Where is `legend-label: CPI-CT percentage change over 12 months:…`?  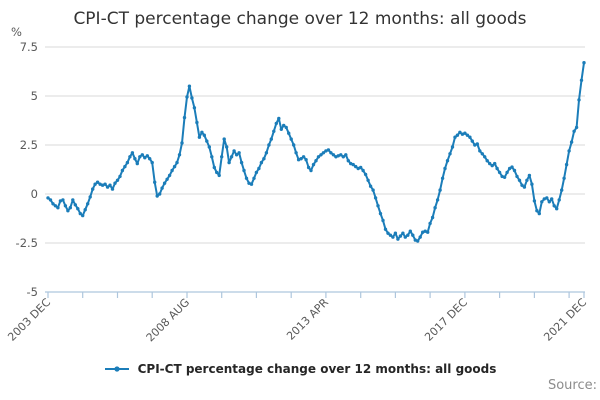 legend-label: CPI-CT percentage change over 12 months:… is located at coordinates (317, 369).